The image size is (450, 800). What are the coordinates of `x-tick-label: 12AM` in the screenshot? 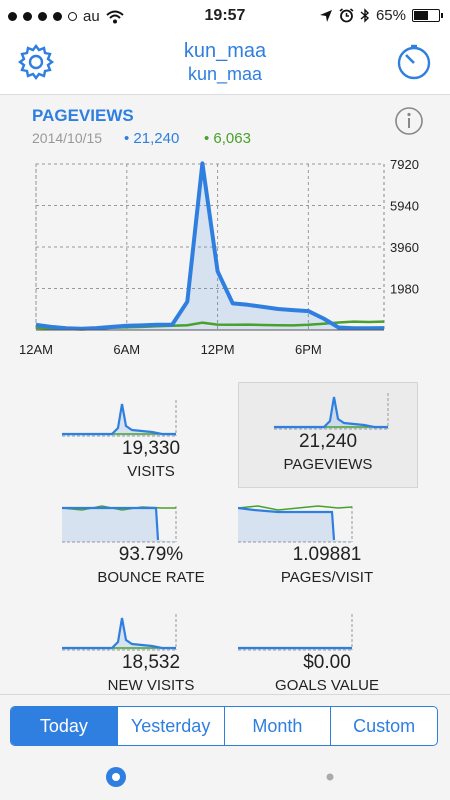 It's located at (36, 349).